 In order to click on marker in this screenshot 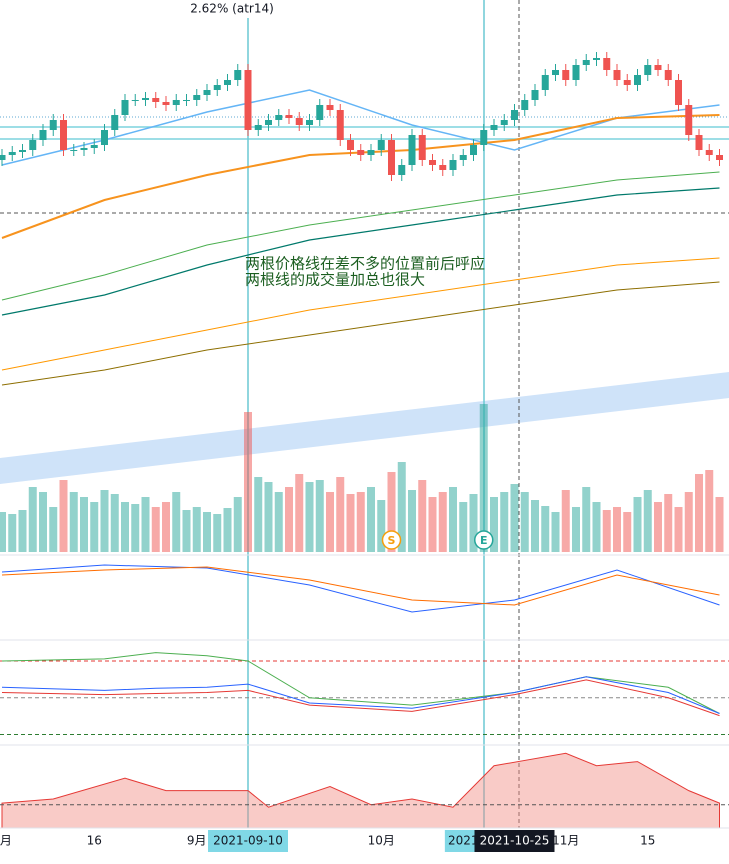, I will do `click(391, 540)`.